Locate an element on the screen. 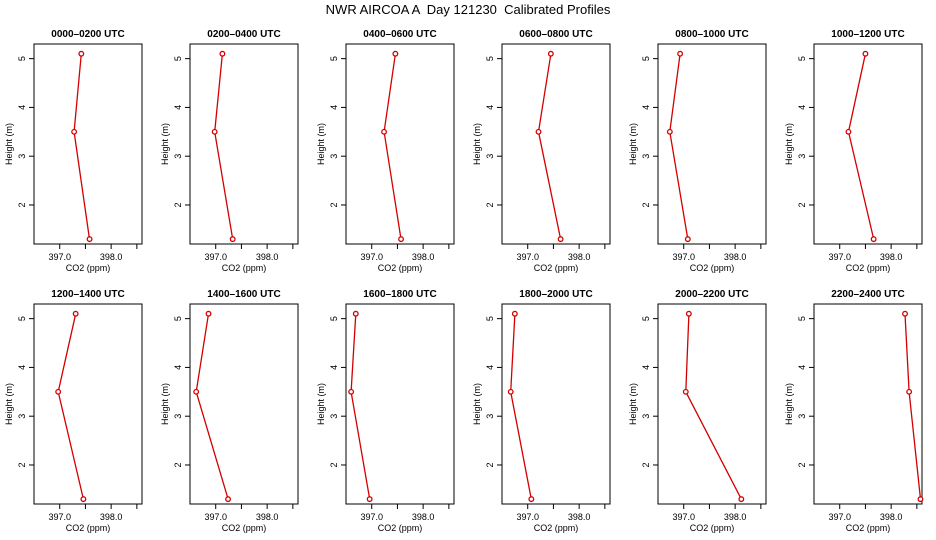 This screenshot has height=540, width=936. panel-title: 2200–2400 UTC is located at coordinates (867, 294).